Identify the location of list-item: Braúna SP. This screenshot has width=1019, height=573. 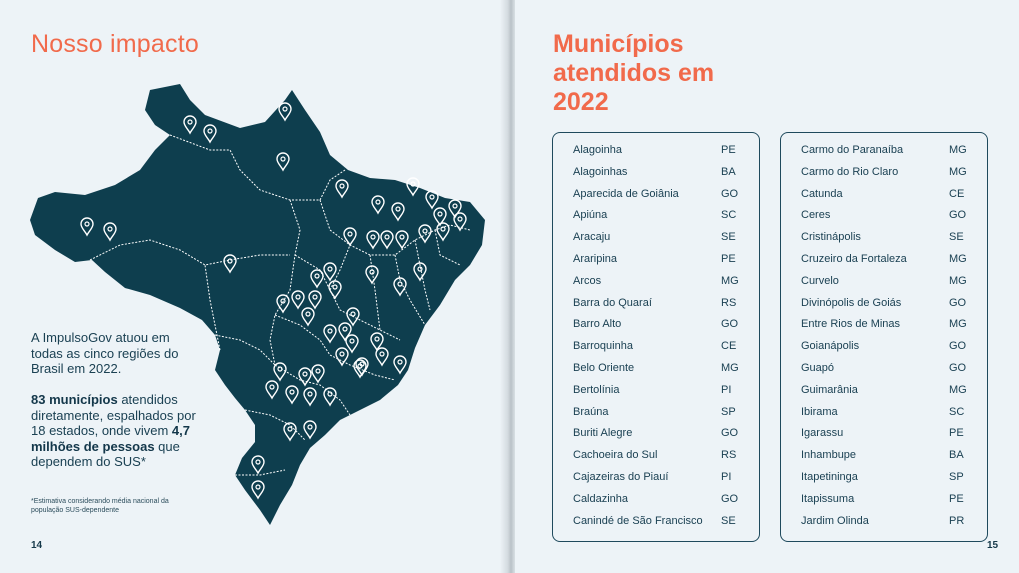
(656, 414).